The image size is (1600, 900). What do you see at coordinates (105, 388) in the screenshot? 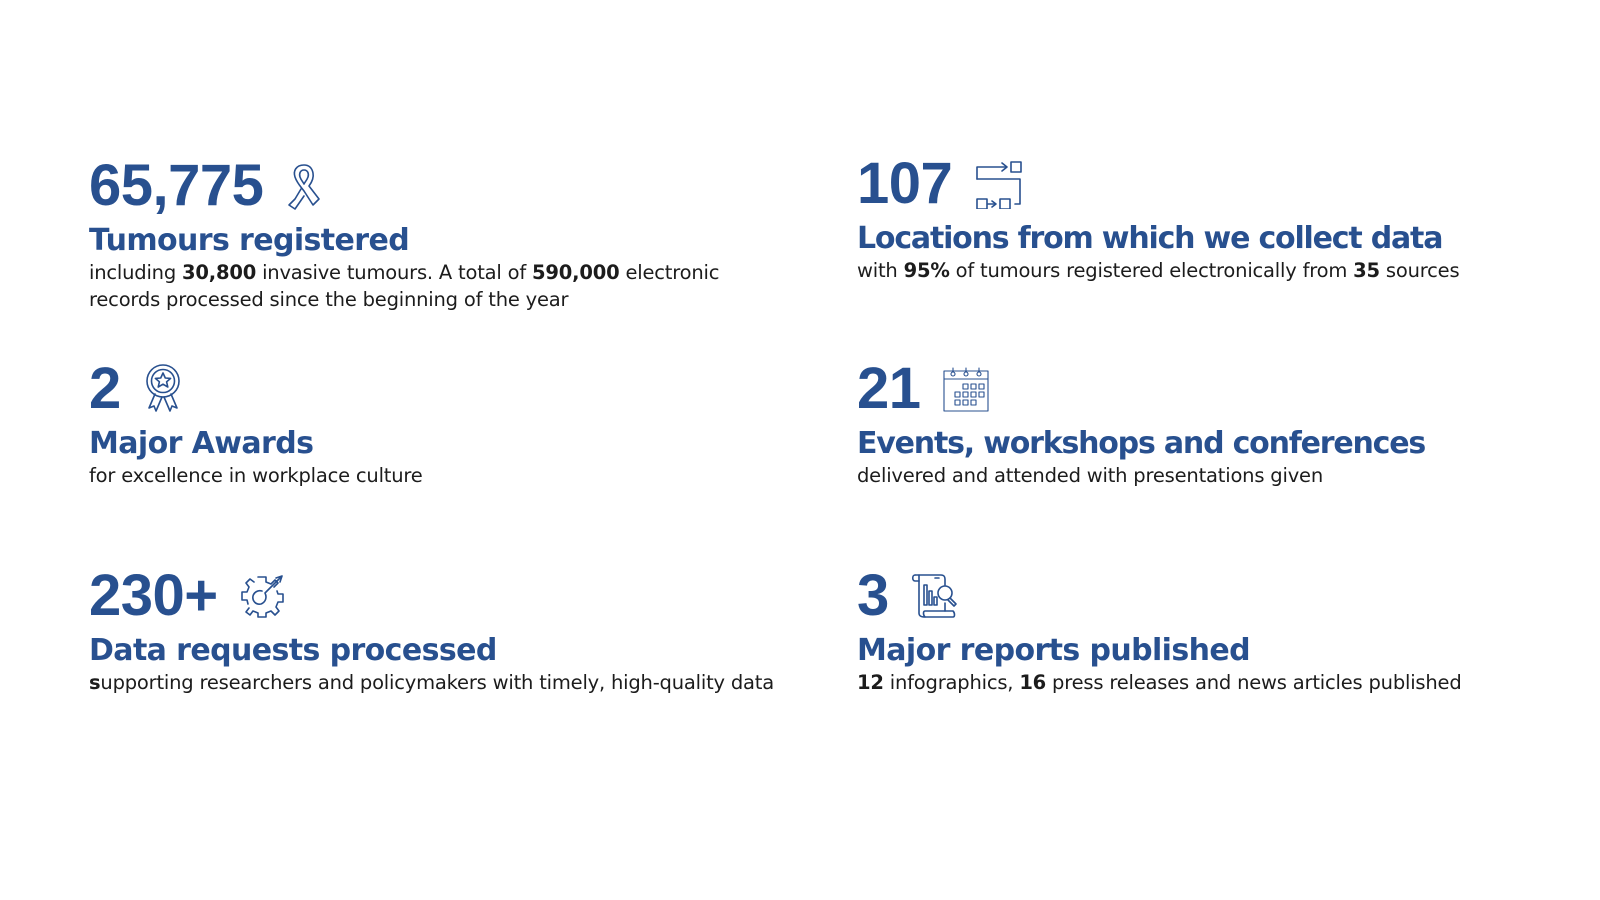
I see `stat-number: 2` at bounding box center [105, 388].